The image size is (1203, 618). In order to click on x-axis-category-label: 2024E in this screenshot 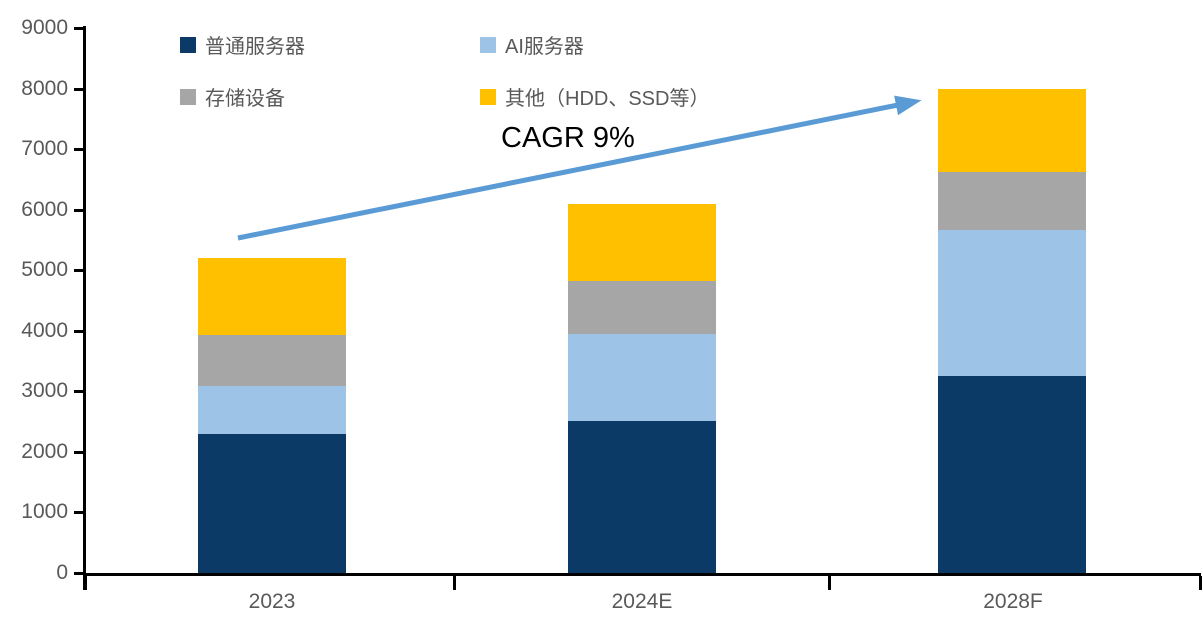, I will do `click(642, 601)`.